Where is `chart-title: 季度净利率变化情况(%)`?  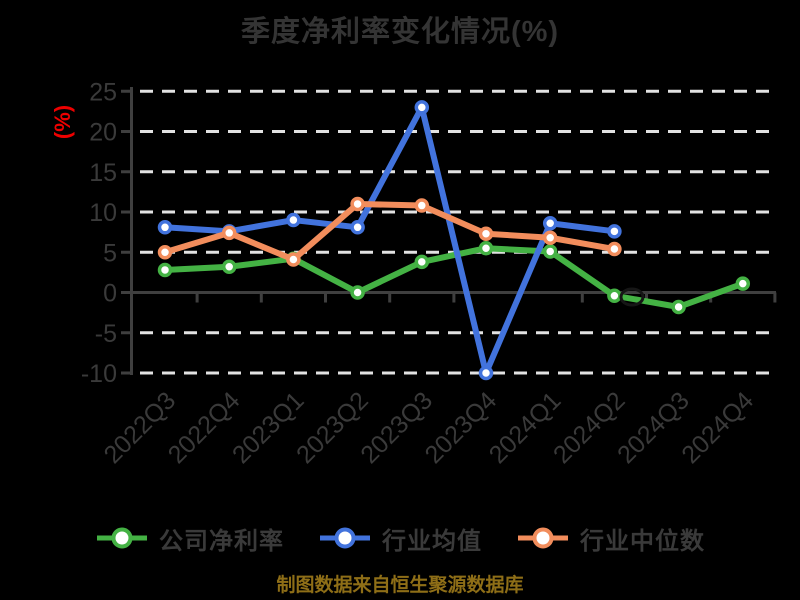
chart-title: 季度净利率变化情况(%) is located at coordinates (400, 32).